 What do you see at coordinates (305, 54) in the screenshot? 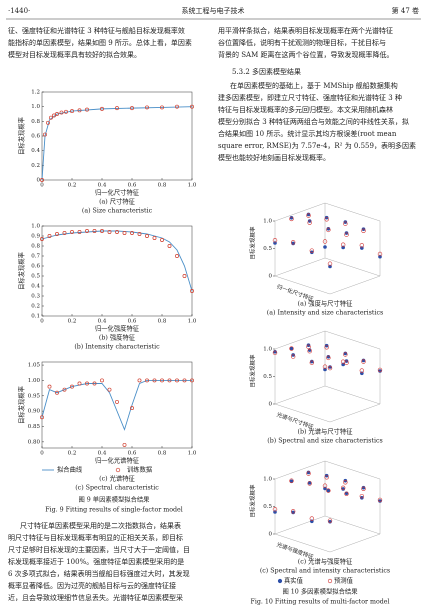
I see `text-line: 背景的 SAM 距离在这两个谷位置，导致发现概率降低。` at bounding box center [305, 54].